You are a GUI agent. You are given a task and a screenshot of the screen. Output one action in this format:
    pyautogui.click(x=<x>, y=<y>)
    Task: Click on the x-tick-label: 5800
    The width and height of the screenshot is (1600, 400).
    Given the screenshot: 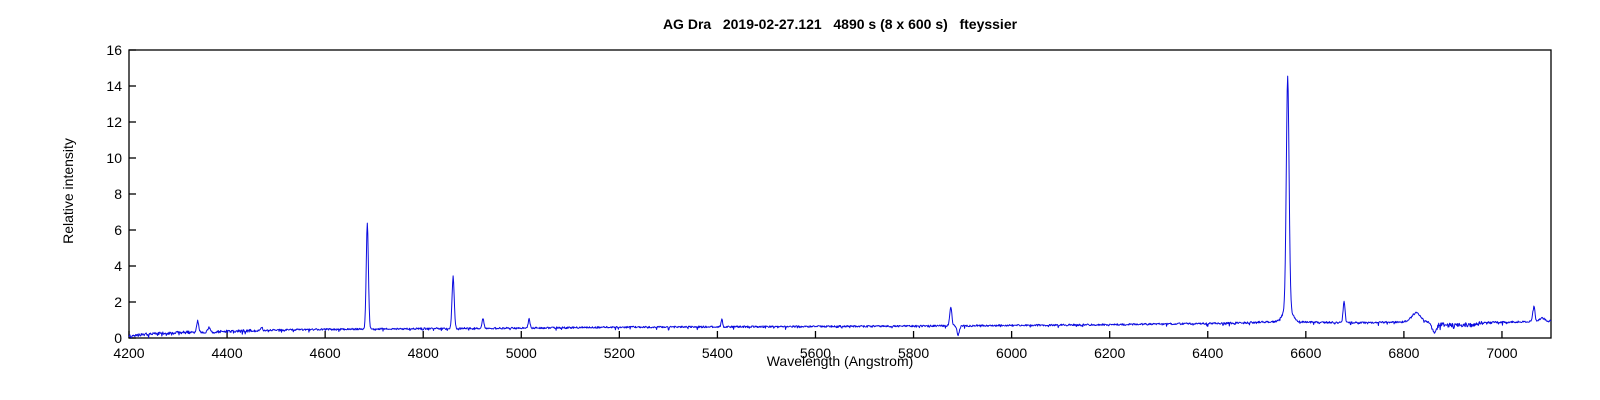 What is the action you would take?
    pyautogui.click(x=913, y=353)
    